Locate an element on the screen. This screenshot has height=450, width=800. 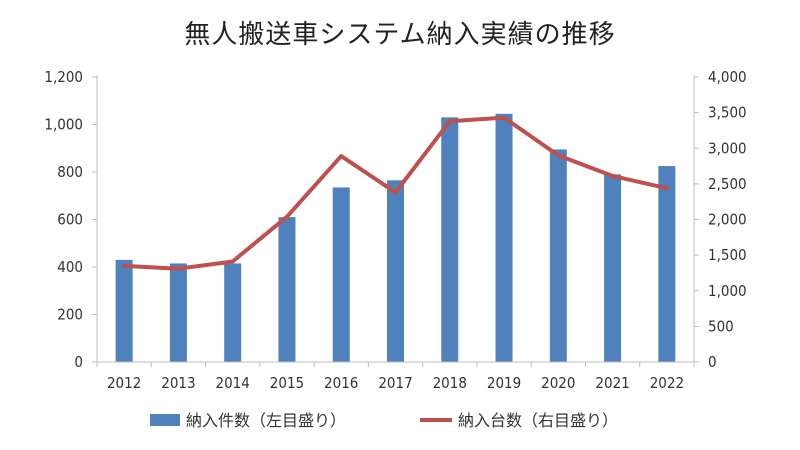
line-point-2012 is located at coordinates (124, 266).